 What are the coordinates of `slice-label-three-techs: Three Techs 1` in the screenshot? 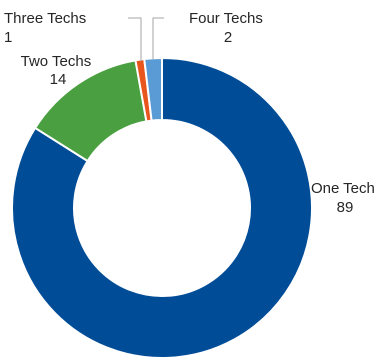 It's located at (47, 28).